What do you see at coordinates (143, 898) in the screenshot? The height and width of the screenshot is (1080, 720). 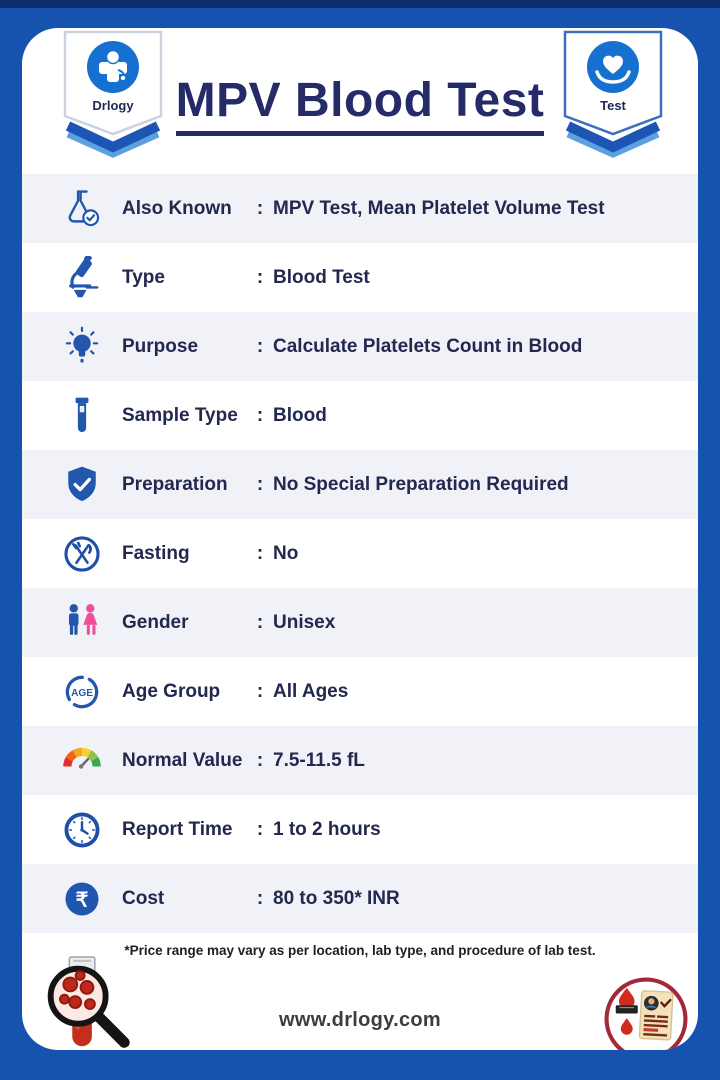 I see `row-label: Cost` at bounding box center [143, 898].